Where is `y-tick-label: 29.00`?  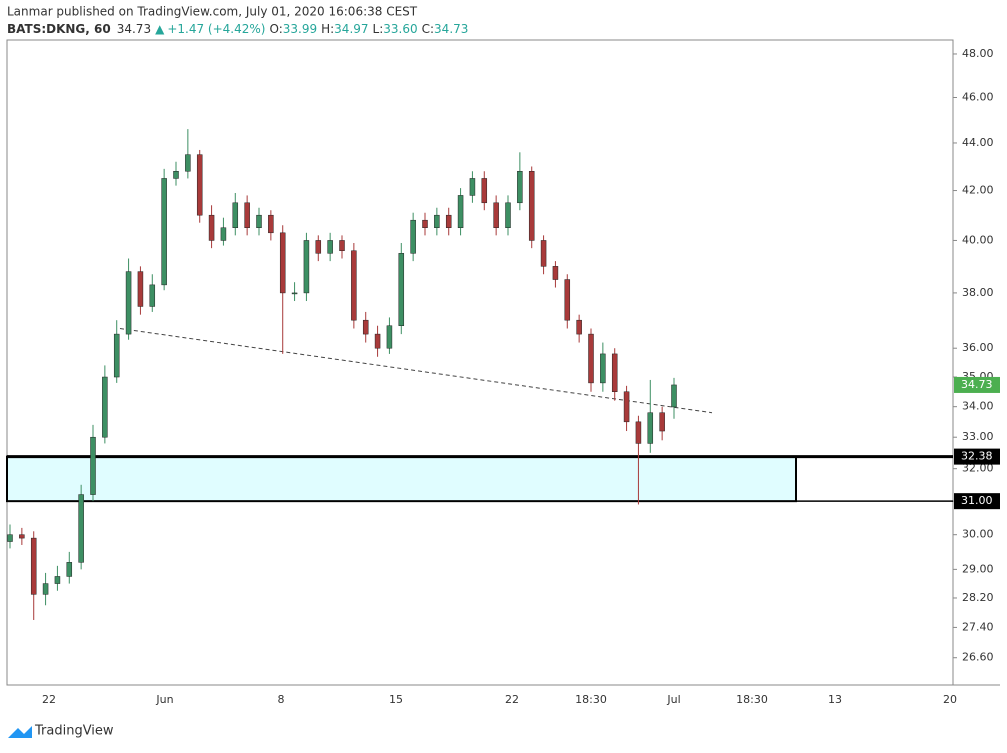
y-tick-label: 29.00 is located at coordinates (978, 568).